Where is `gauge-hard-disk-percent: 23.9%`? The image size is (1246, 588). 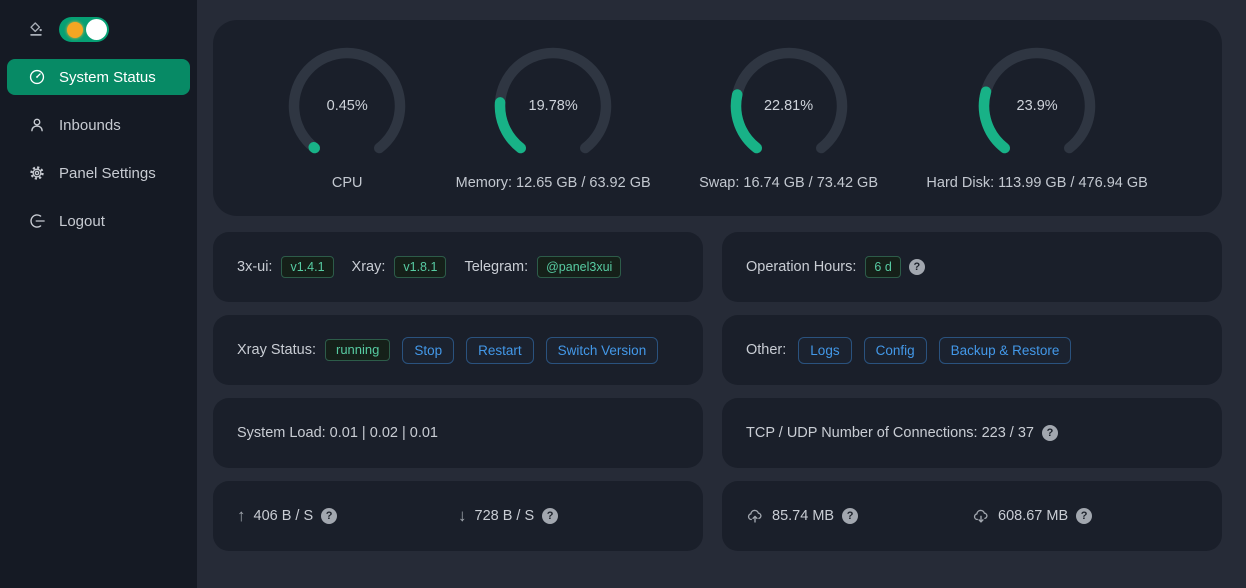 gauge-hard-disk-percent: 23.9% is located at coordinates (1037, 105).